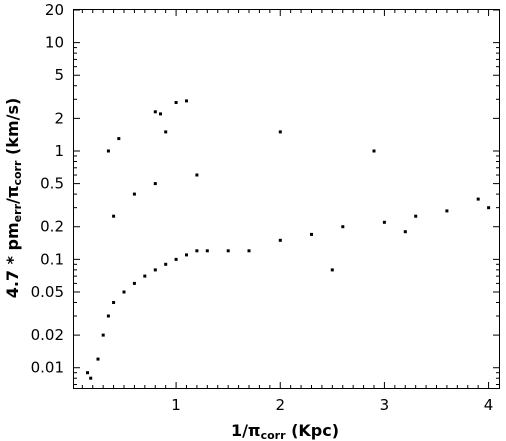 This screenshot has width=506, height=441. What do you see at coordinates (54, 10) in the screenshot?
I see `y-tick-label: 20` at bounding box center [54, 10].